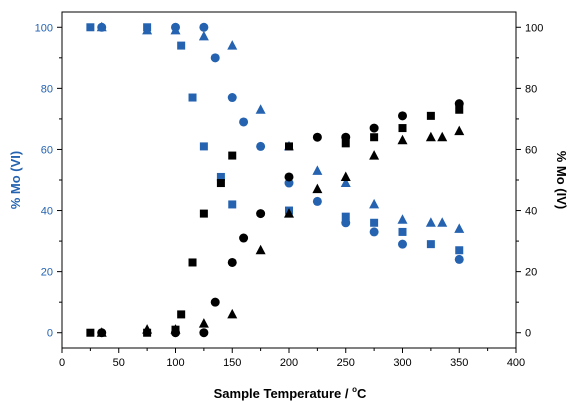  I want to click on y-tick-label-right: 100, so click(534, 28).